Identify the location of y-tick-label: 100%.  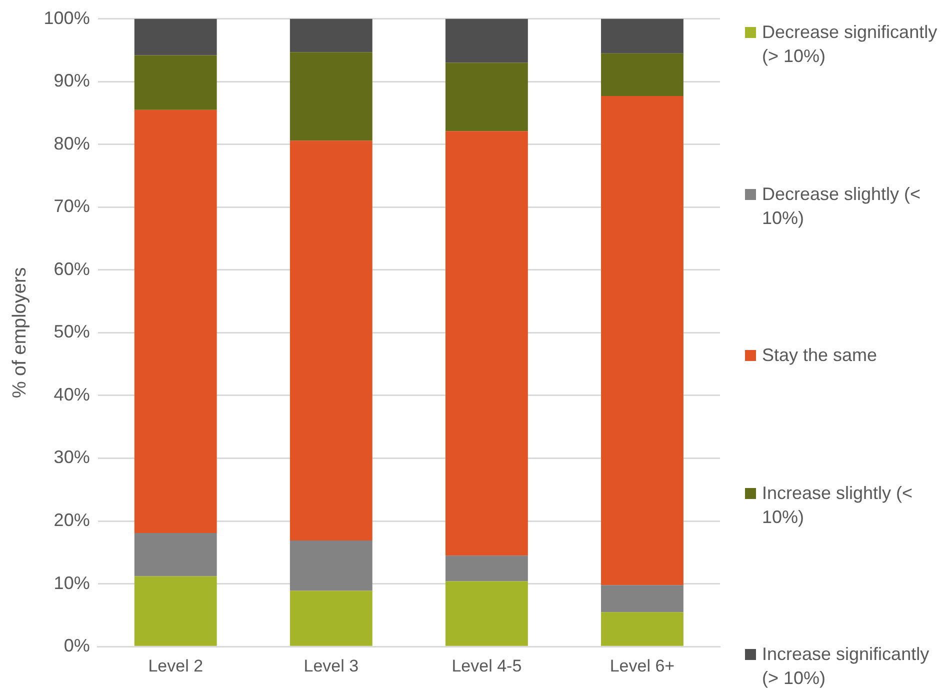
(67, 18).